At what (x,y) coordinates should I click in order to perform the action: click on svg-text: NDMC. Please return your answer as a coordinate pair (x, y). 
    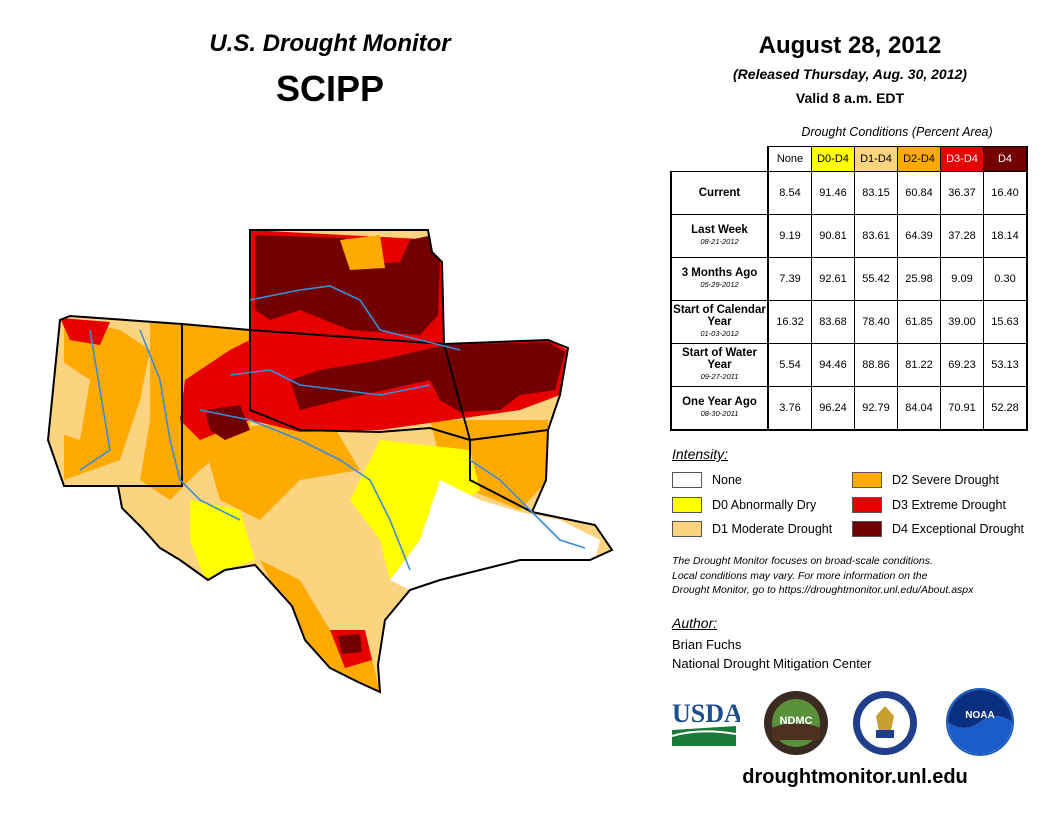
    Looking at the image, I should click on (796, 721).